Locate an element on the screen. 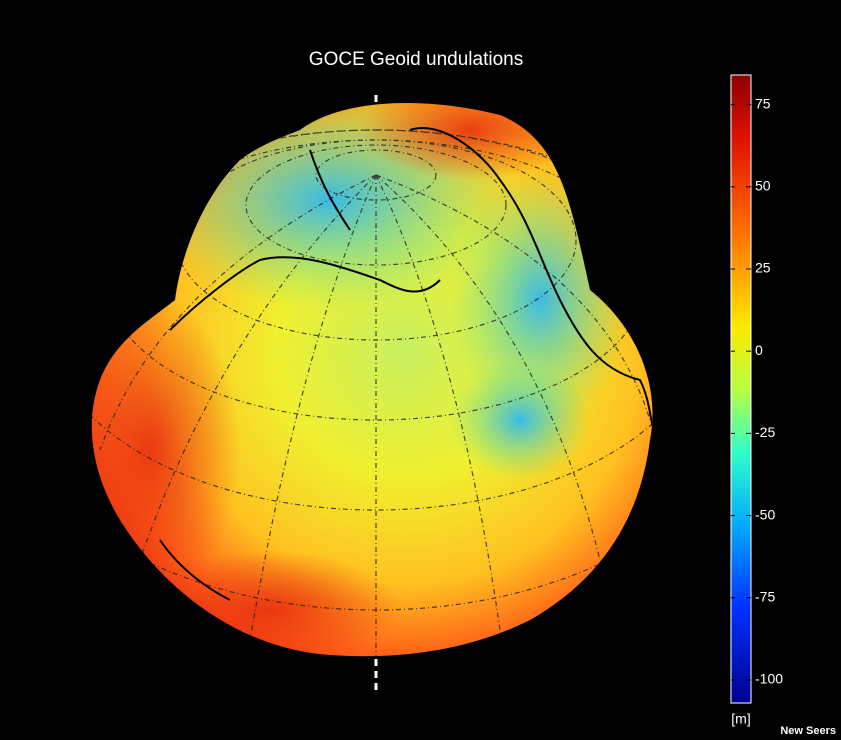 The height and width of the screenshot is (740, 841). tick-label: -75 is located at coordinates (765, 596).